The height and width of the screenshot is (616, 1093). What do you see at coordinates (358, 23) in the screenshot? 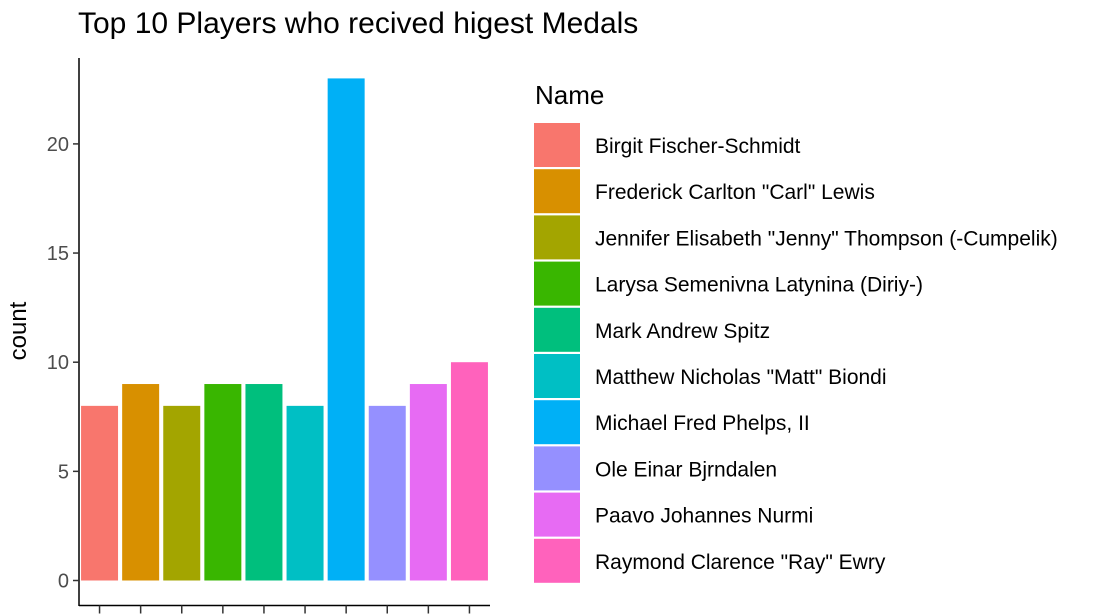
I see `chart-title: Top 10 Players who recived higest Medals` at bounding box center [358, 23].